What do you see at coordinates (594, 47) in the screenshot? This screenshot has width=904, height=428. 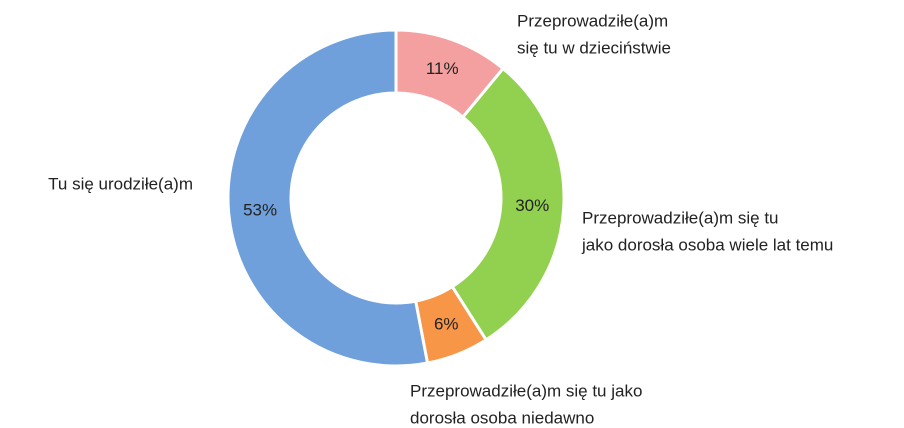 I see `category-label: się tu w dzieciństwie` at bounding box center [594, 47].